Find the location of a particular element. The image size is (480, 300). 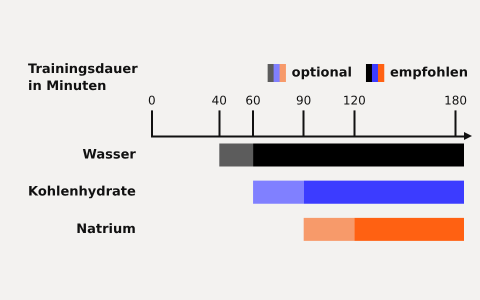

y-tick-label: Natrium is located at coordinates (106, 229).